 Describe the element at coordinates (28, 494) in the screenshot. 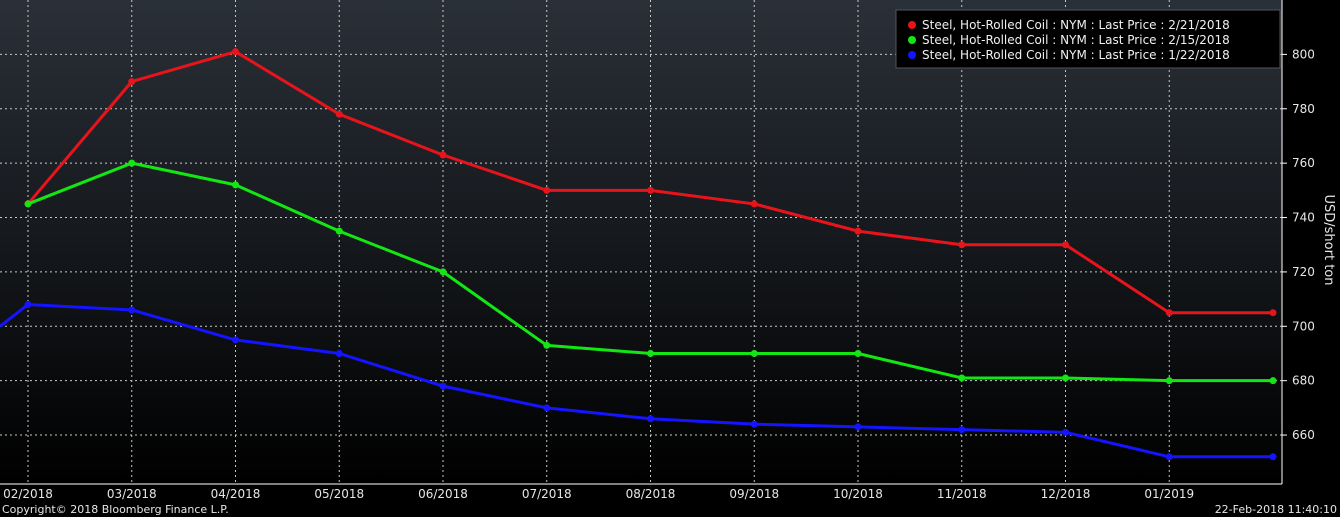

I see `x-tick-label: 02/2018` at that location.